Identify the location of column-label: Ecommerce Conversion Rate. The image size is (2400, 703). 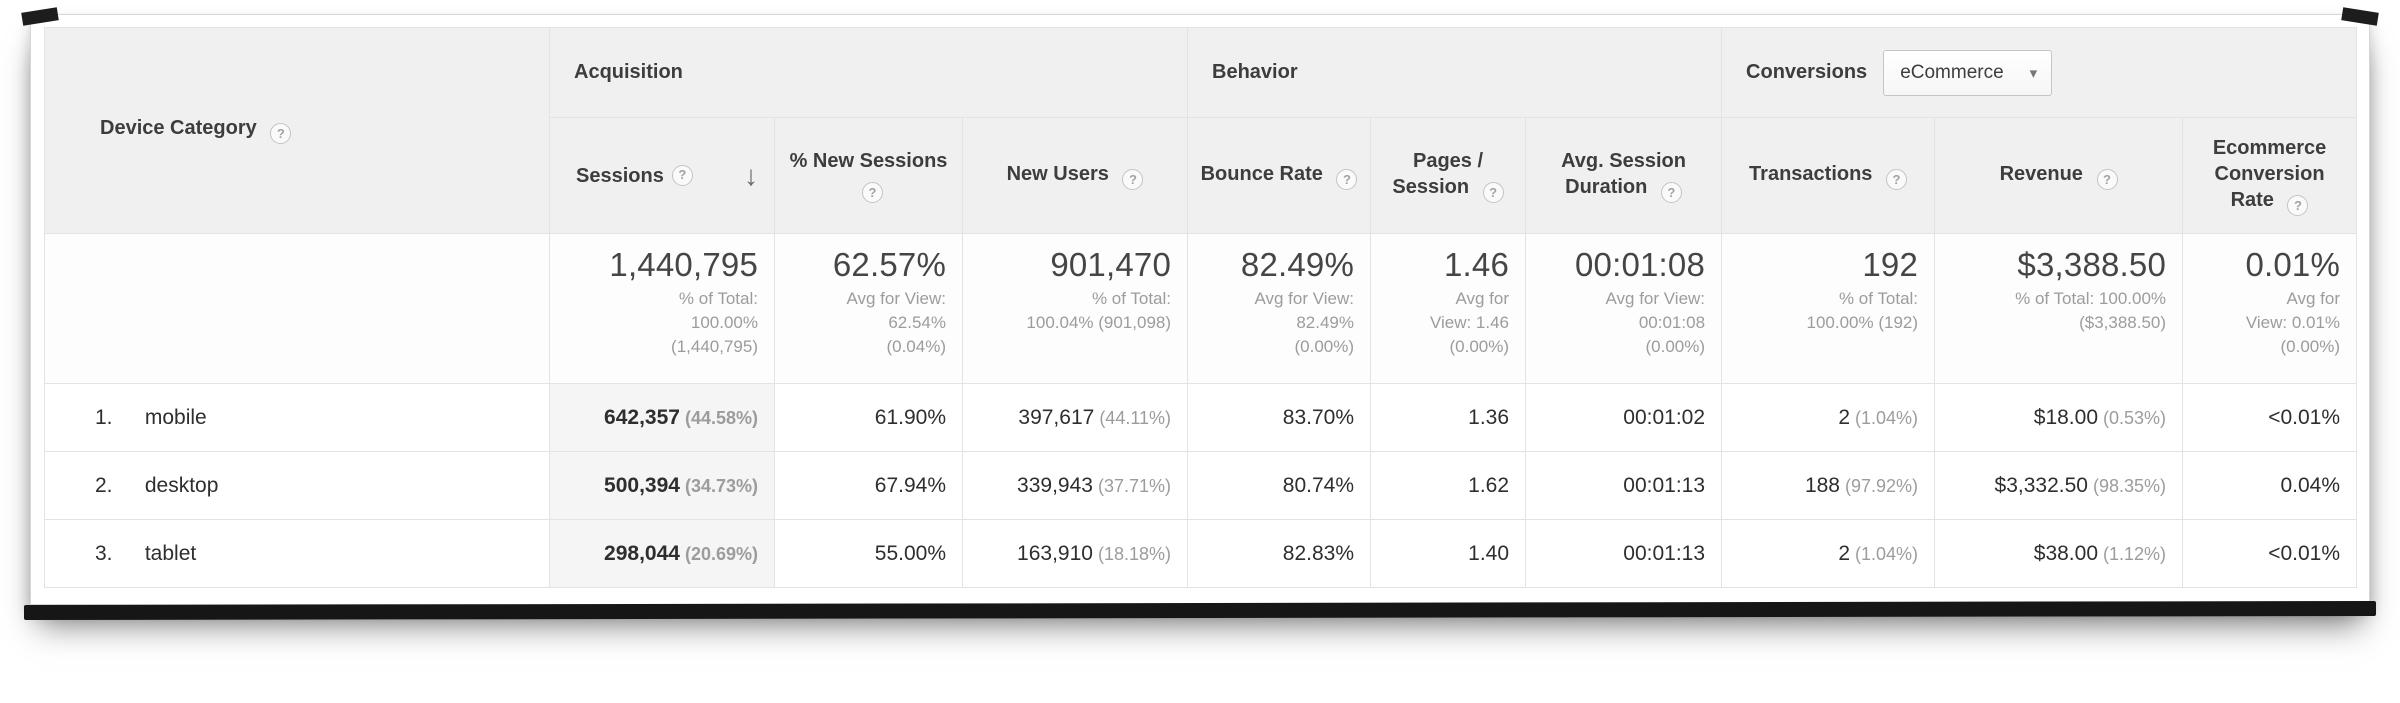
(2269, 173).